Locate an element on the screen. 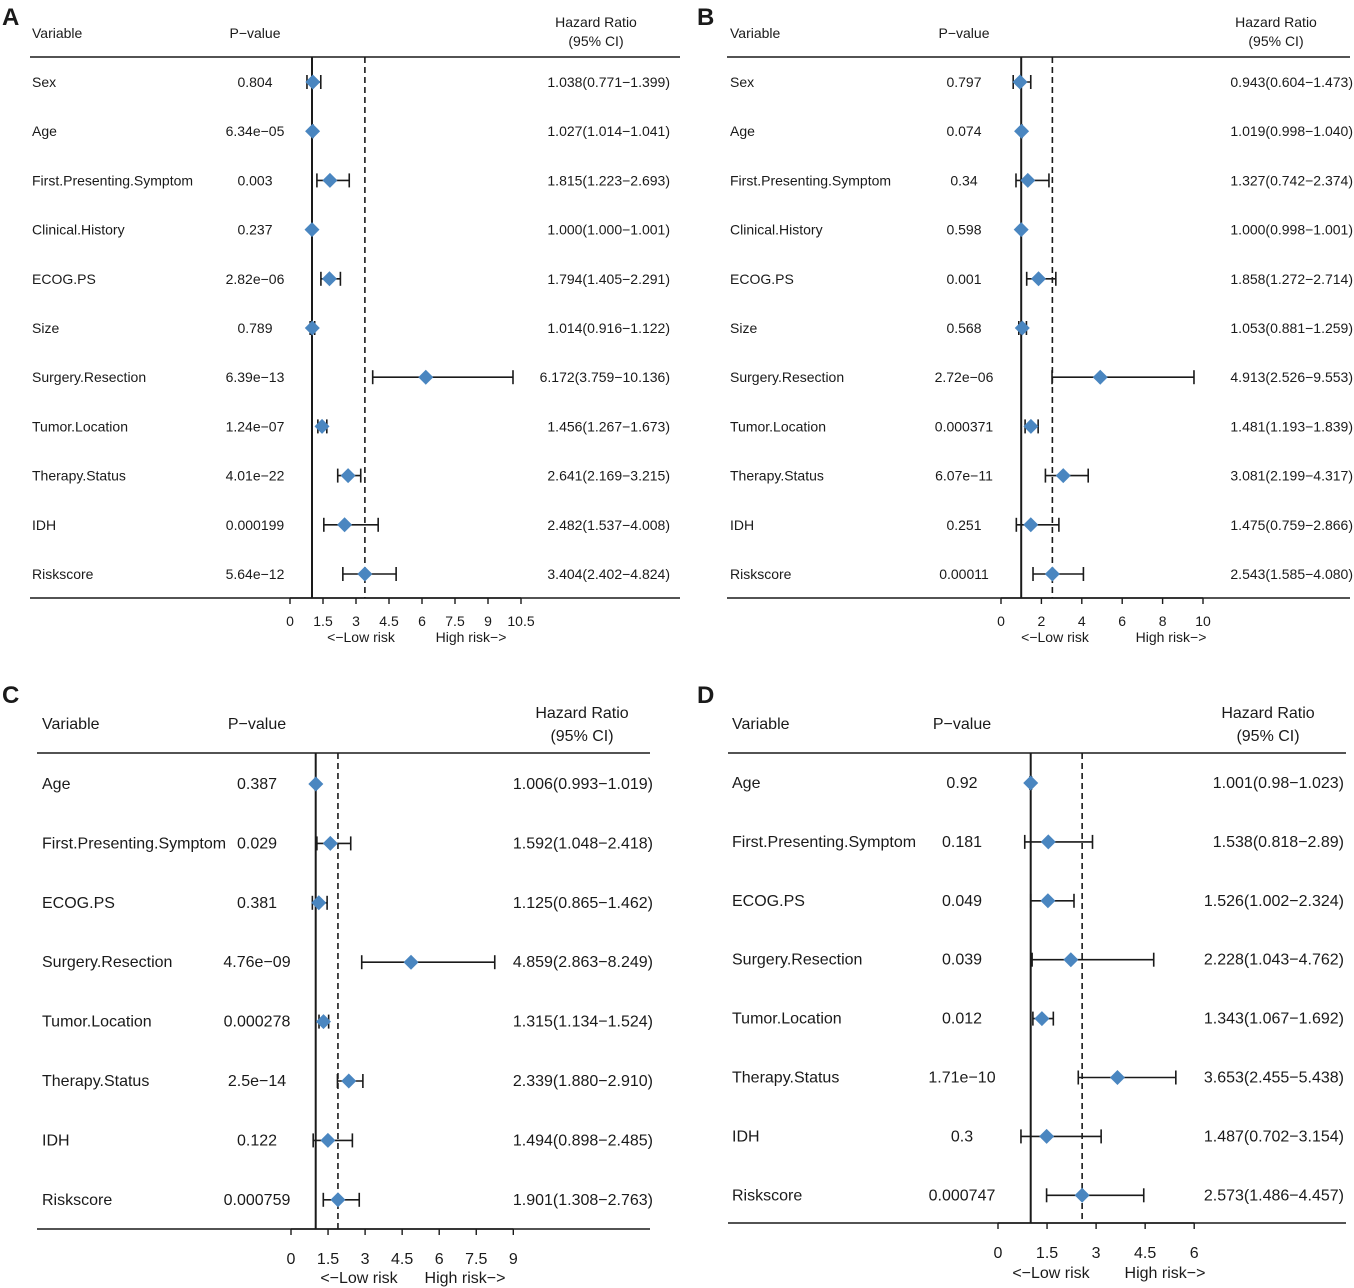  row-pvalue: 0.049 is located at coordinates (962, 901).